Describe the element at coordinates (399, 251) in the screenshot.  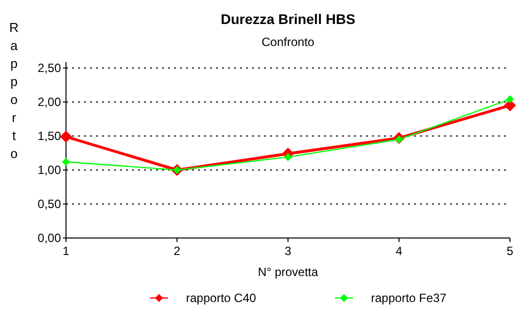
I see `x-tick-label: 4` at that location.